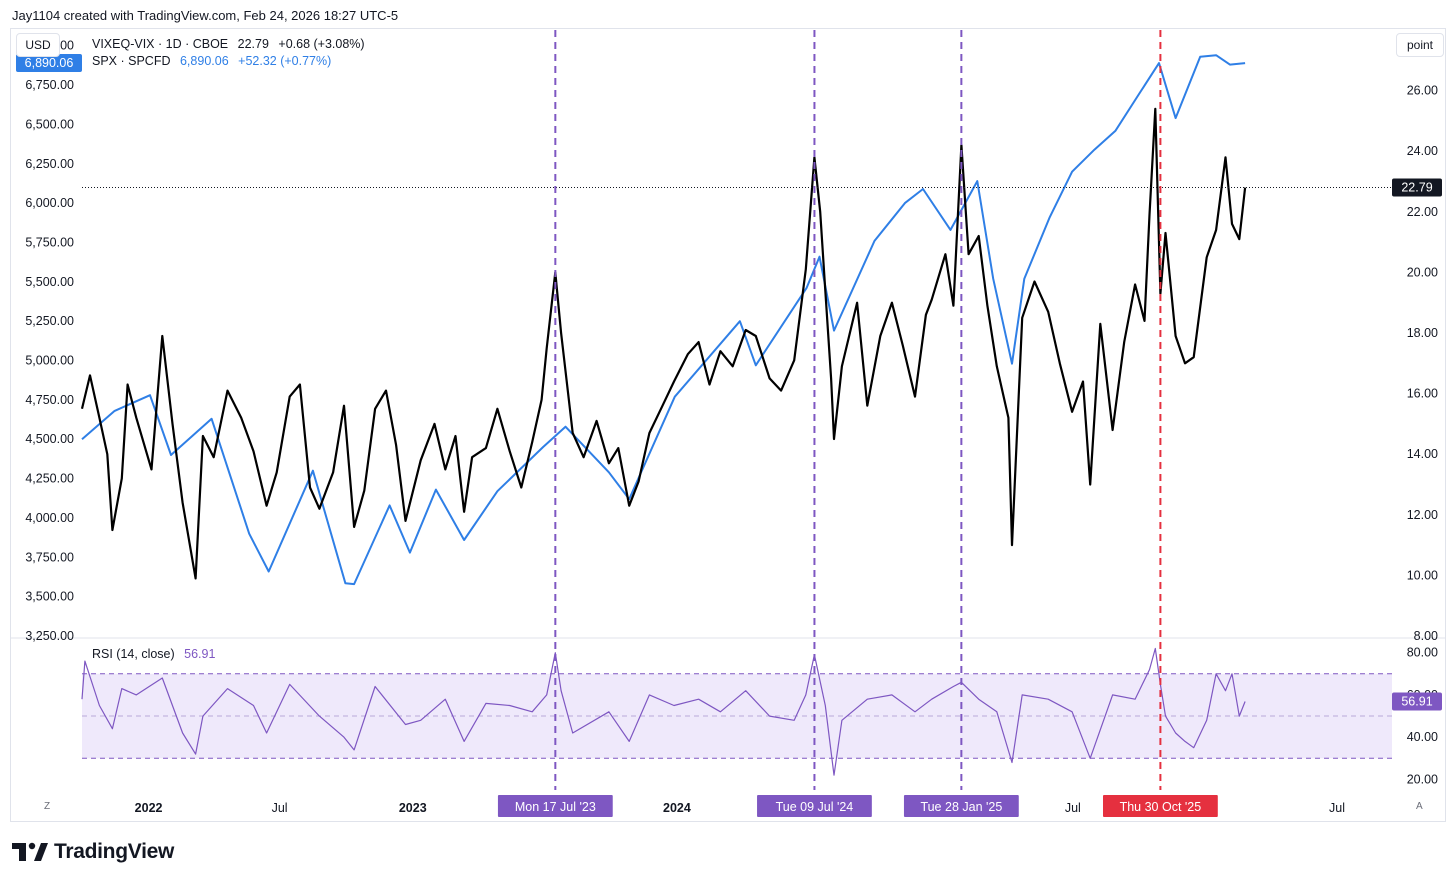 This screenshot has width=1456, height=883. I want to click on rsi-last-value-tag, so click(1417, 701).